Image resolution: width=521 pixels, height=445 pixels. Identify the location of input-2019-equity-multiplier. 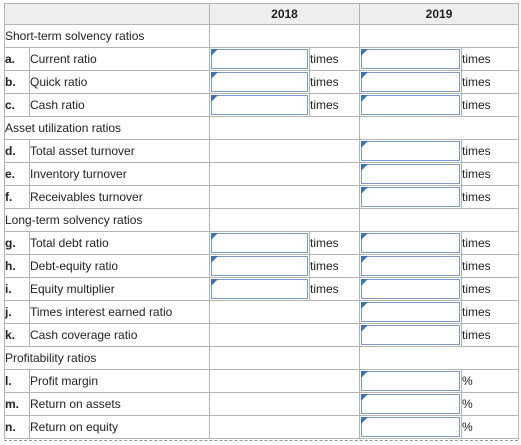
(411, 289).